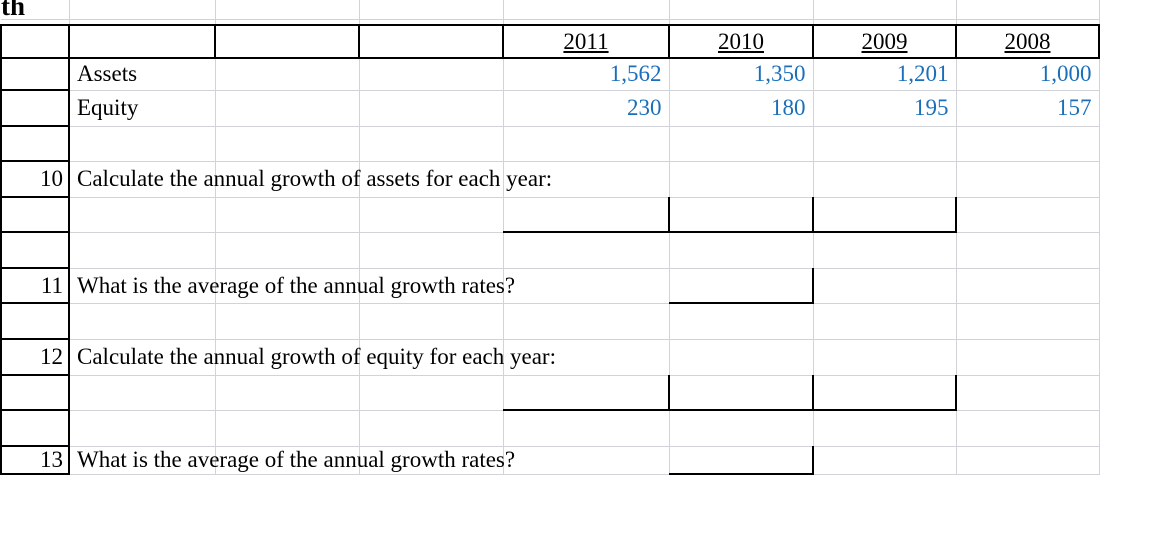 This screenshot has width=1170, height=554. Describe the element at coordinates (586, 41) in the screenshot. I see `year-header-2011: 2011` at that location.